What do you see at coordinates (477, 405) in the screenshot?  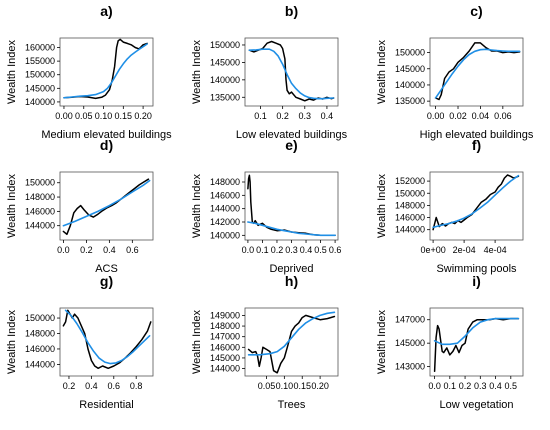 I see `x-axis-title: Low vegetation` at bounding box center [477, 405].